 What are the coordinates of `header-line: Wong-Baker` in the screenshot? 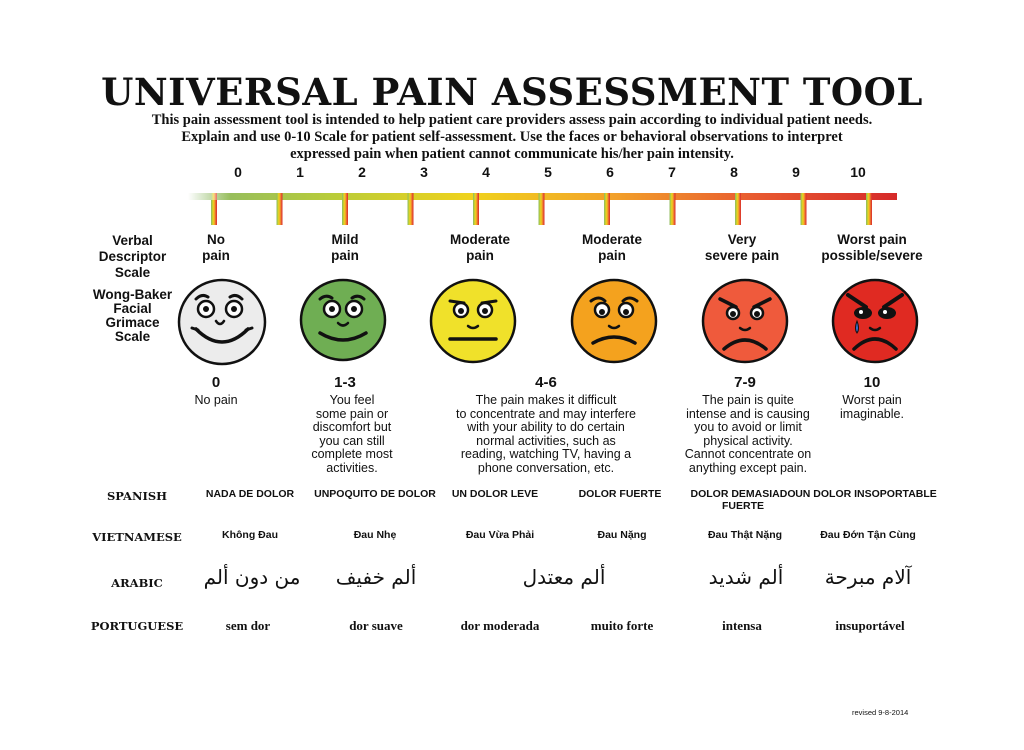 It's located at (132, 294).